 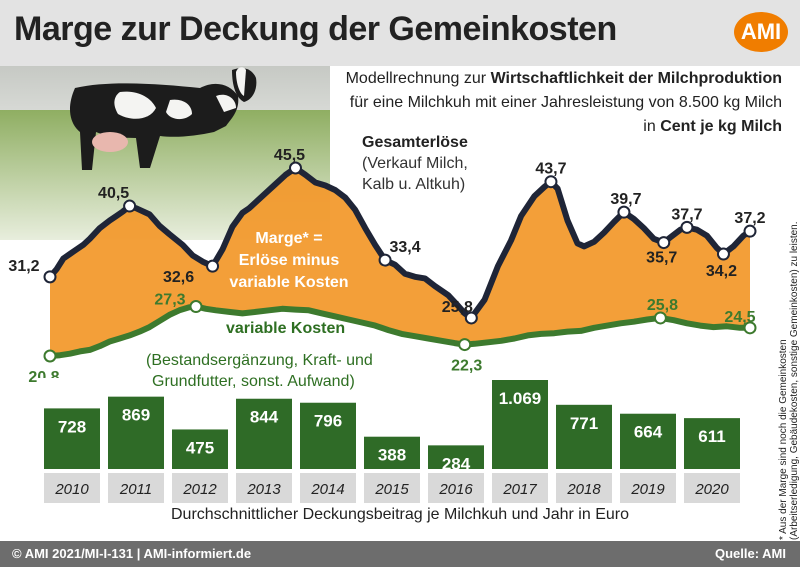 I want to click on revenue-value-label: 40,5, so click(x=113, y=193).